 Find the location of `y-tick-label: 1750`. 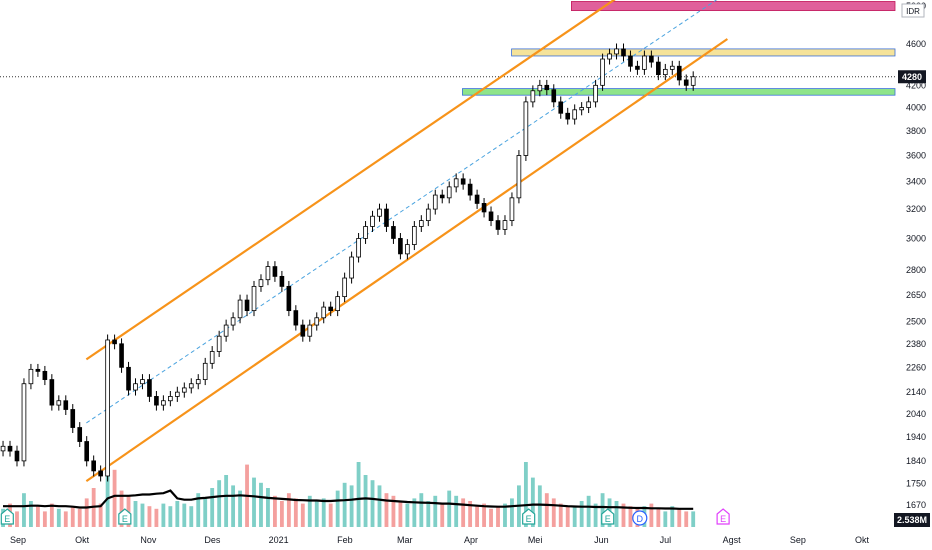

y-tick-label: 1750 is located at coordinates (916, 484).